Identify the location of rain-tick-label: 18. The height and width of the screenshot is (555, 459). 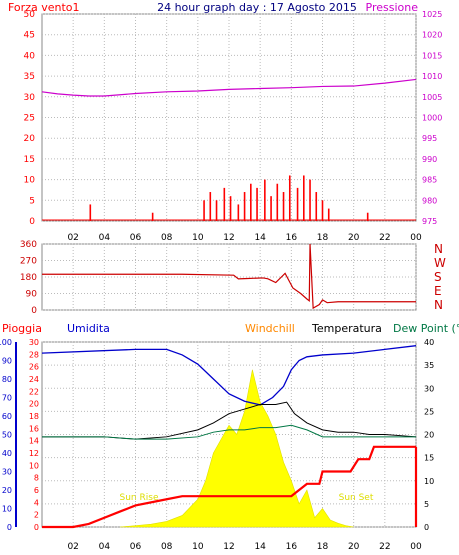
(34, 416).